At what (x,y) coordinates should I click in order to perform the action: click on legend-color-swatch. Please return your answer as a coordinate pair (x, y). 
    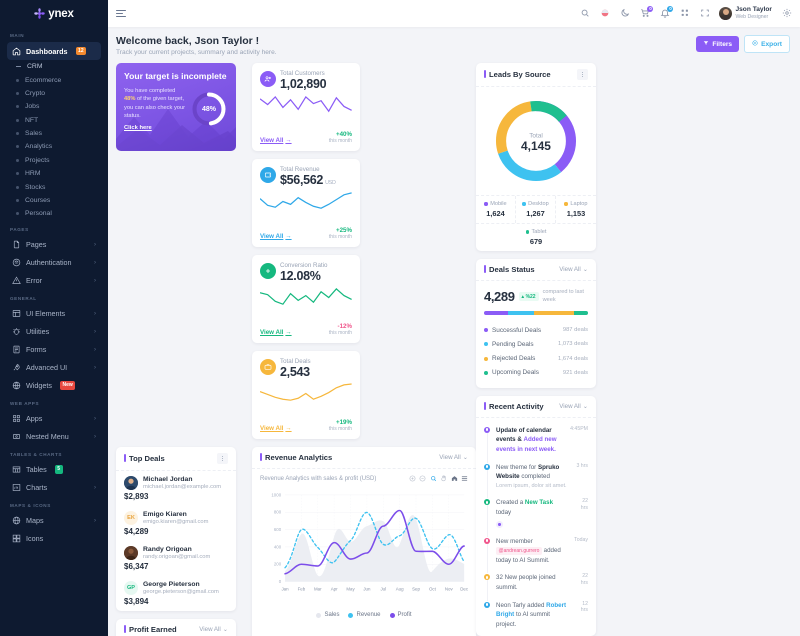
    Looking at the image, I should click on (486, 372).